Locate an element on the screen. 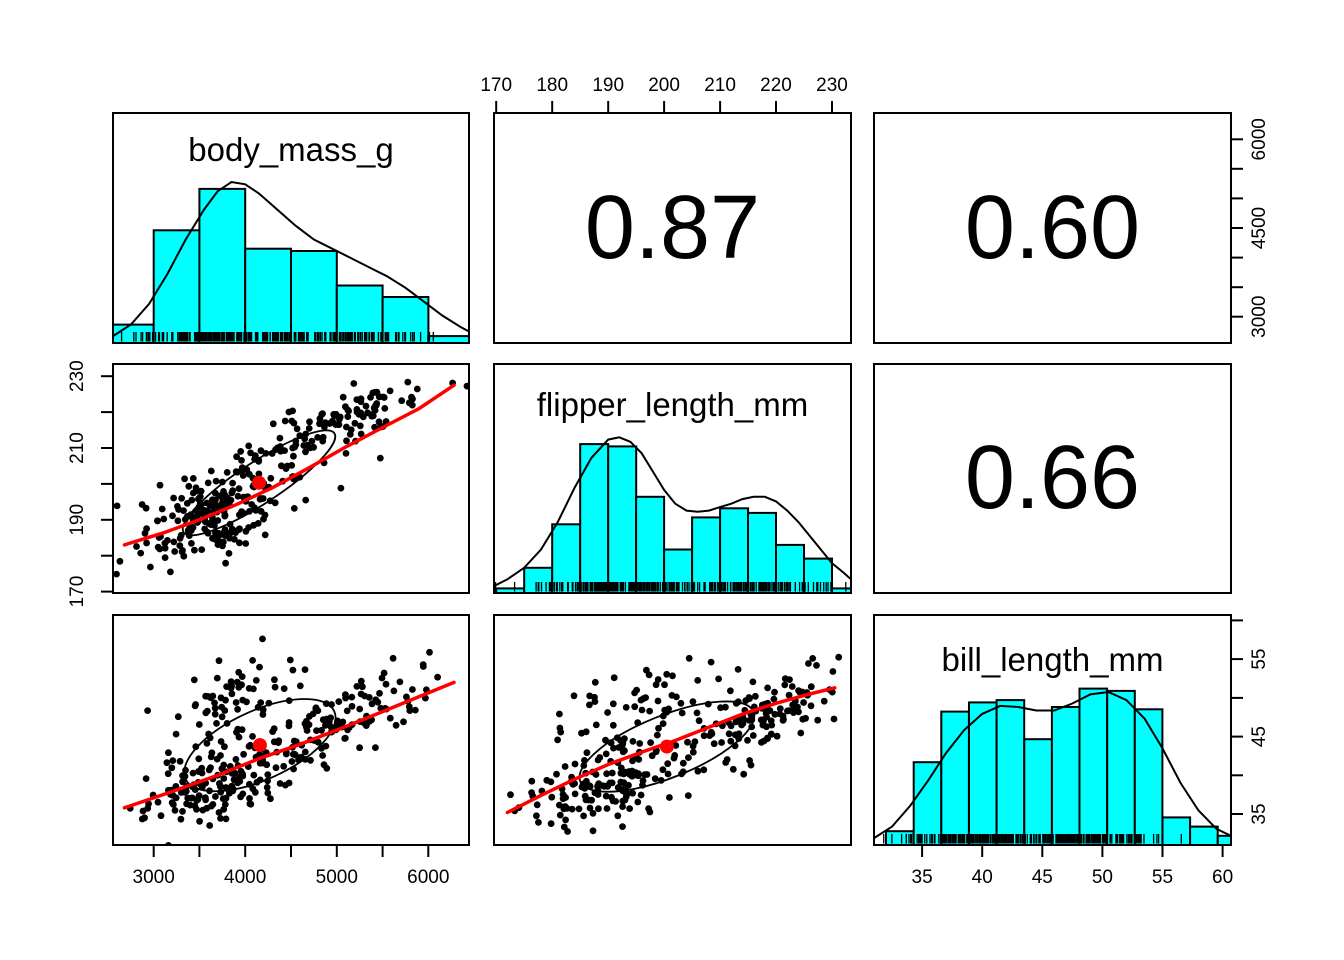 The width and height of the screenshot is (1344, 960). axis-top-flipper-length: 170 180 190 200 210 220 230 is located at coordinates (664, 94).